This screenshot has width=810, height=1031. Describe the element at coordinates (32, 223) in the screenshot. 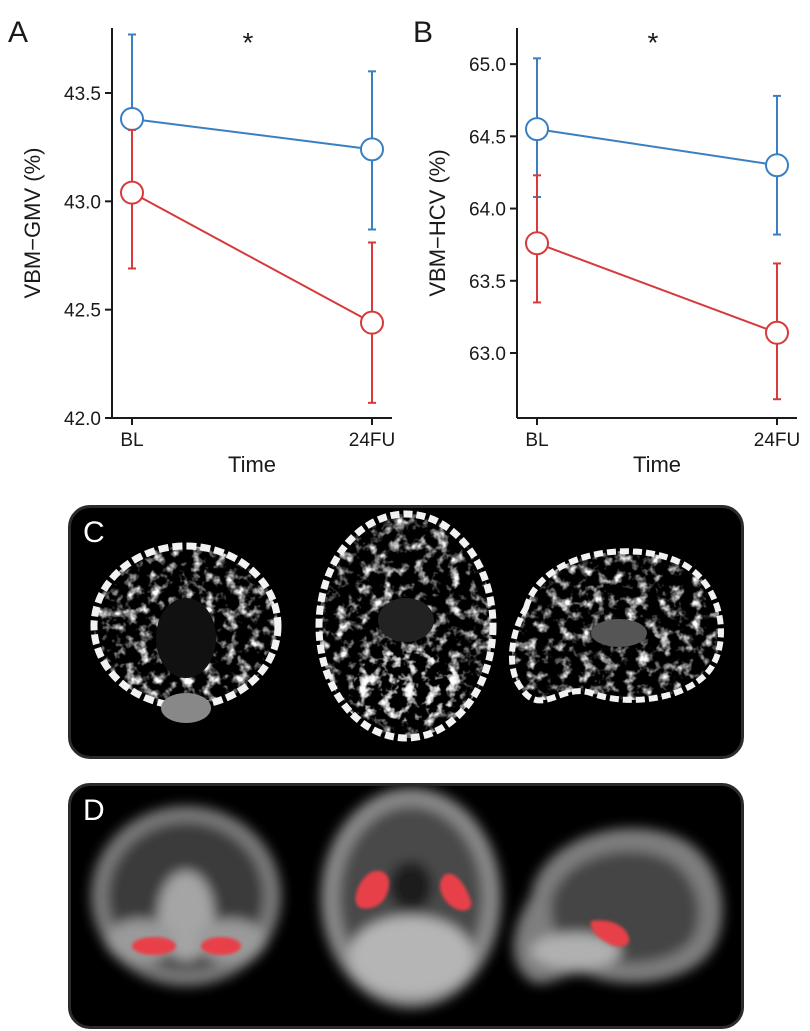

I see `y-axis-title: VBM−GMV (%)` at that location.